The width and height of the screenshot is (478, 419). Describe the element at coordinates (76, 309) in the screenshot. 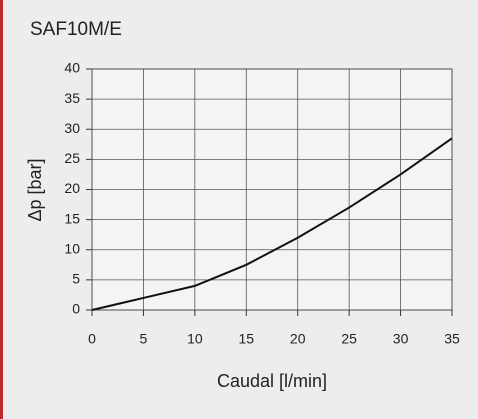

I see `y-tick-label: 0` at that location.